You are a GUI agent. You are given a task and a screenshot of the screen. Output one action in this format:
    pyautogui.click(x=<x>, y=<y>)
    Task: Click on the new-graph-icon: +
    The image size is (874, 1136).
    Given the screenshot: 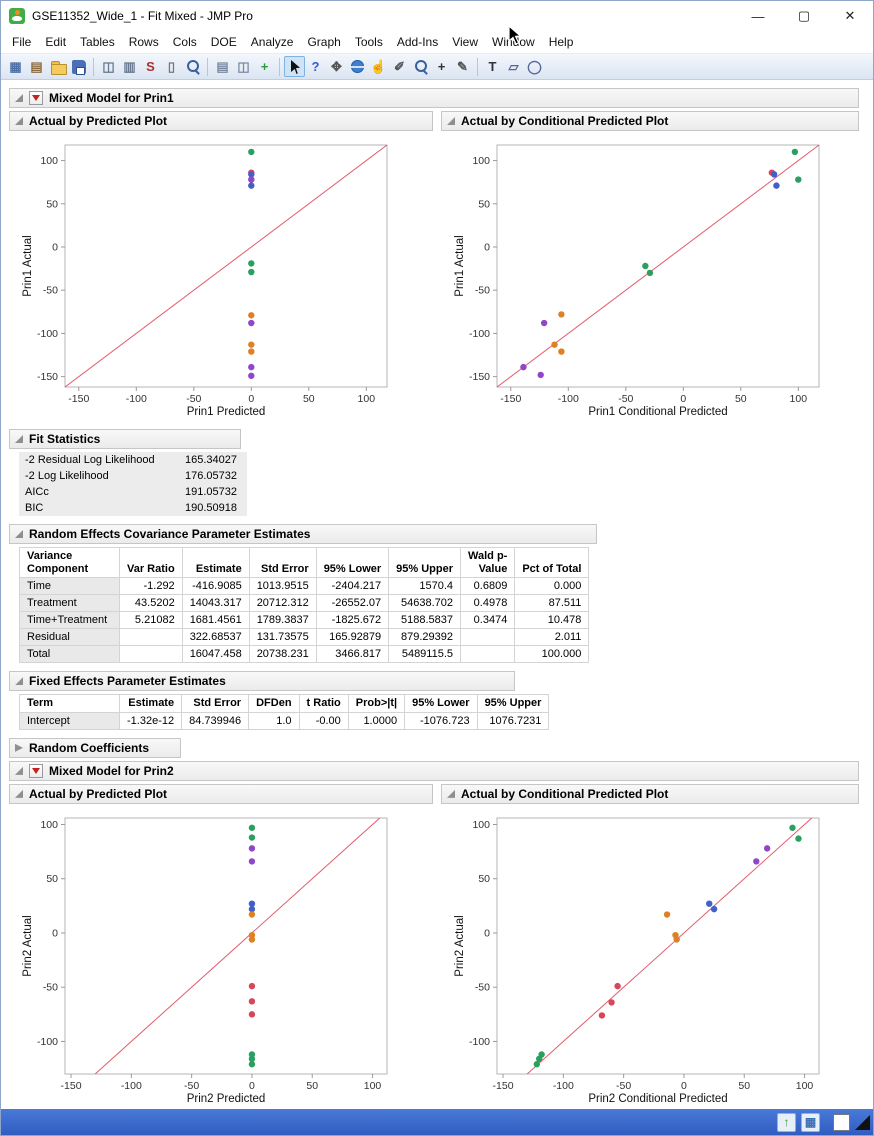 What is the action you would take?
    pyautogui.click(x=264, y=66)
    